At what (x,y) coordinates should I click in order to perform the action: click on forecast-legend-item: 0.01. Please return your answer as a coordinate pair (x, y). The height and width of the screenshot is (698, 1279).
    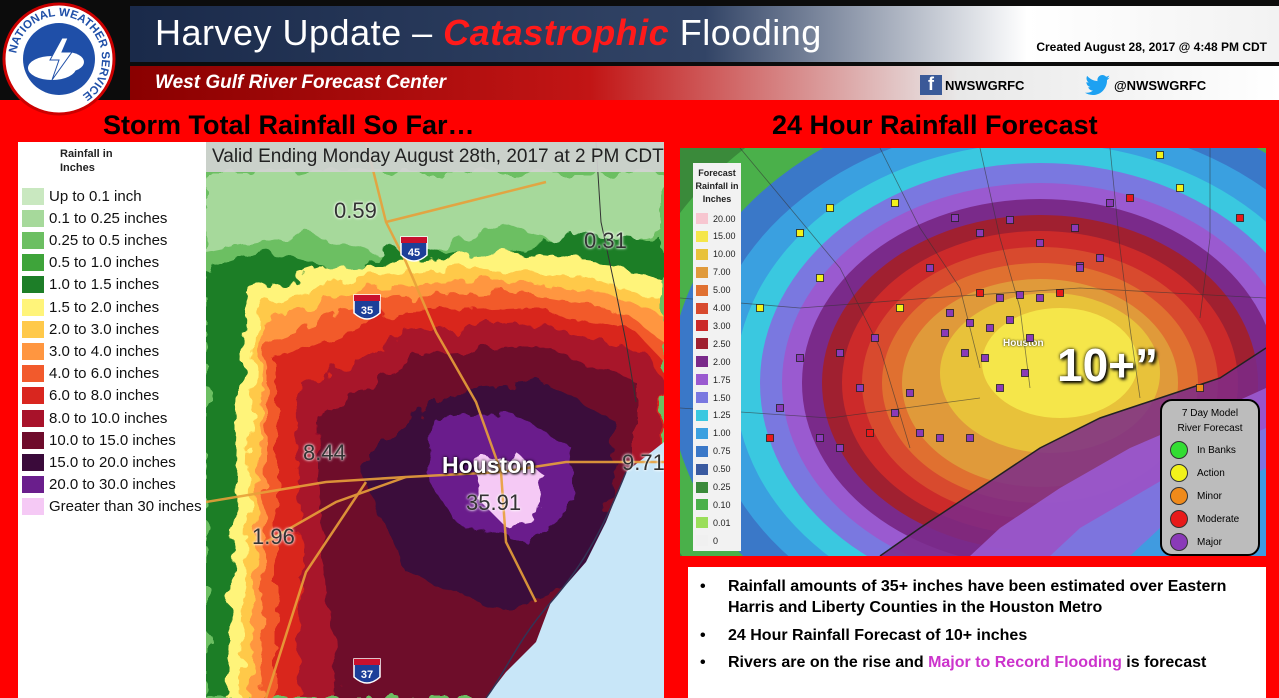
    Looking at the image, I should click on (713, 522).